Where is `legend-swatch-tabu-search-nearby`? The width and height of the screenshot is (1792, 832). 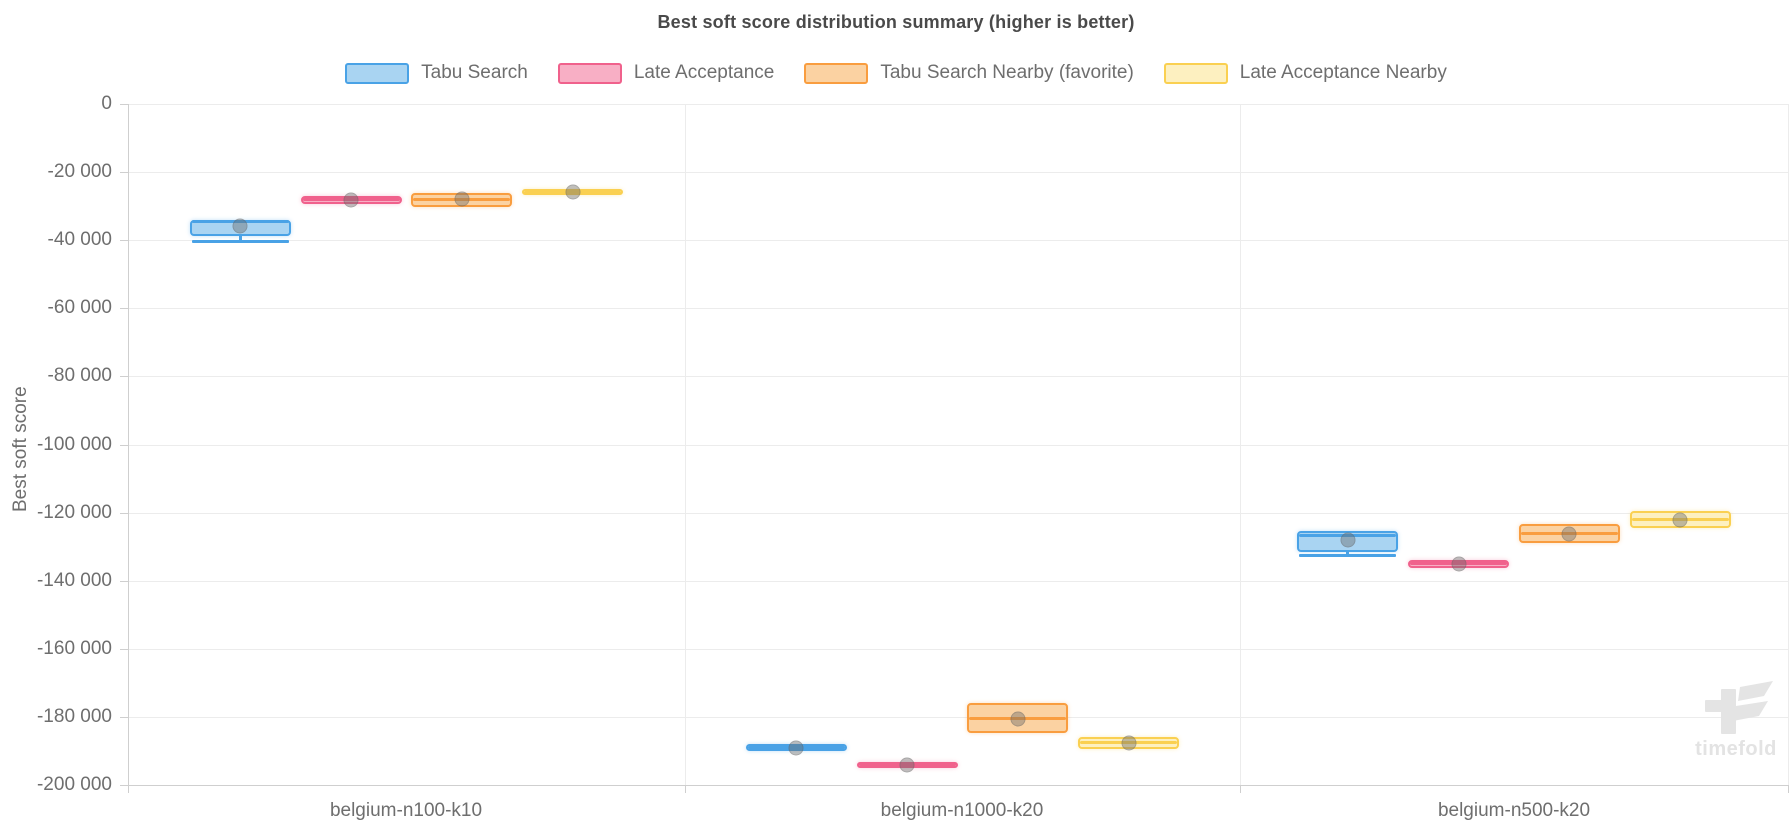
legend-swatch-tabu-search-nearby is located at coordinates (836, 73).